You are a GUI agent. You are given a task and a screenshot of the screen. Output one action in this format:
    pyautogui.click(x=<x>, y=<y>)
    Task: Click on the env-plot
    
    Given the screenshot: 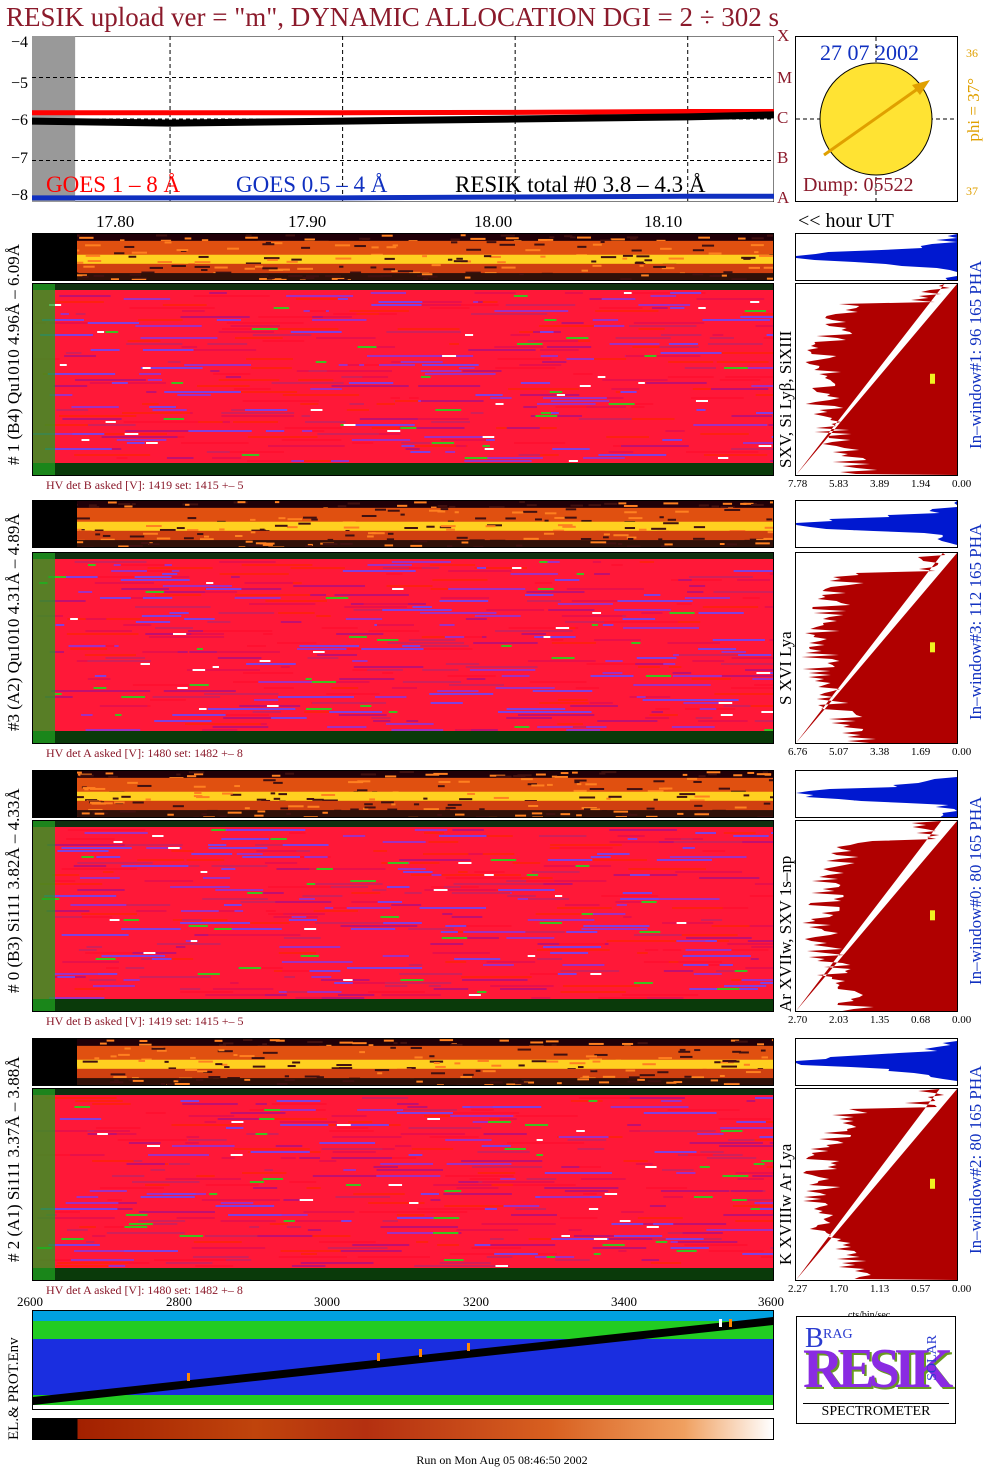 What is the action you would take?
    pyautogui.click(x=403, y=1360)
    